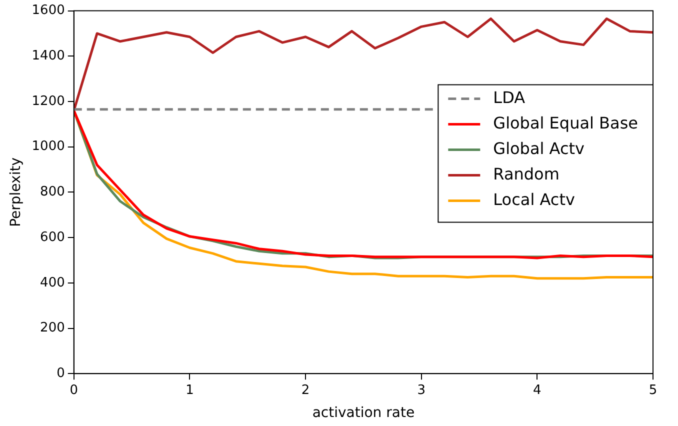 The height and width of the screenshot is (426, 678). I want to click on legend-label: Random, so click(526, 174).